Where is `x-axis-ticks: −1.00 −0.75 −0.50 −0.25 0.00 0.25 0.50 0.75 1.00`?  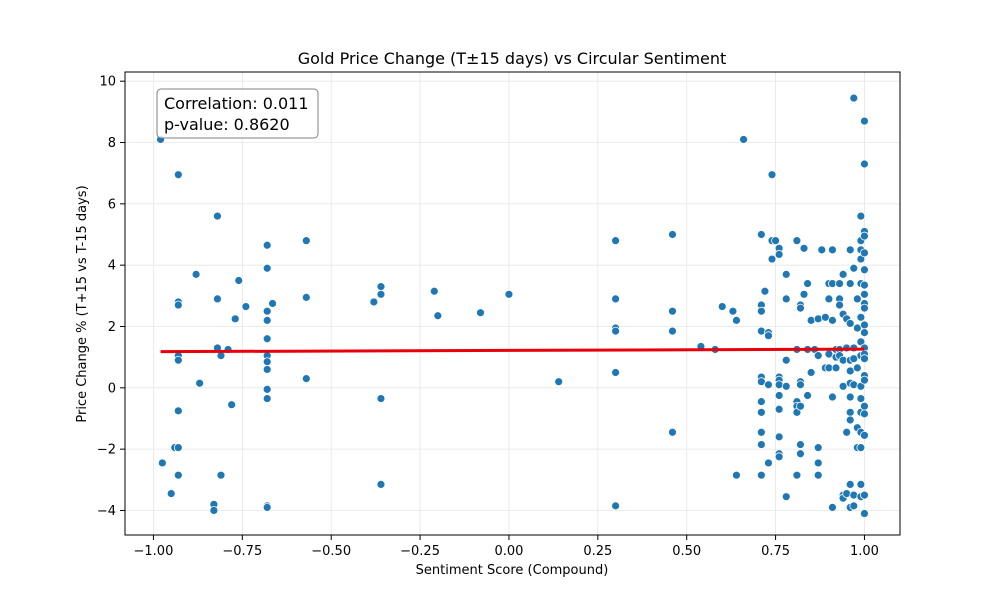 x-axis-ticks: −1.00 −0.75 −0.50 −0.25 0.00 0.25 0.50 0.75 1.00 is located at coordinates (506, 547).